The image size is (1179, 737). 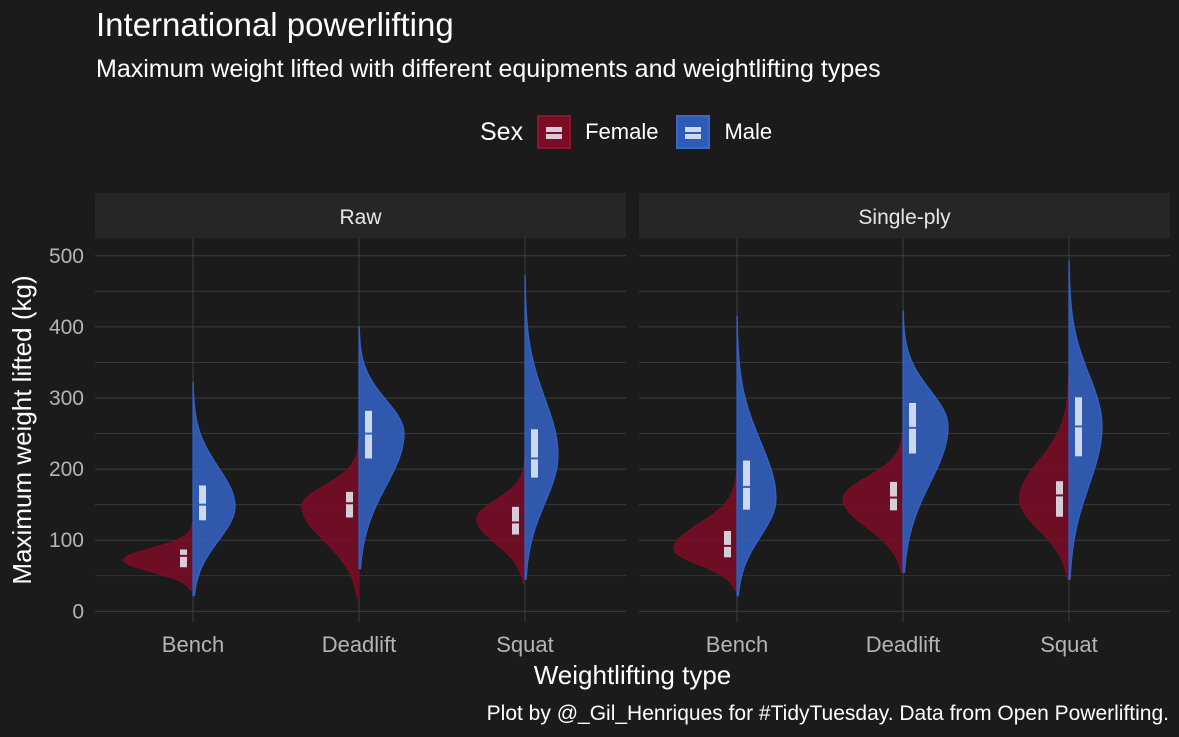 What do you see at coordinates (502, 131) in the screenshot?
I see `legend-title: Sex` at bounding box center [502, 131].